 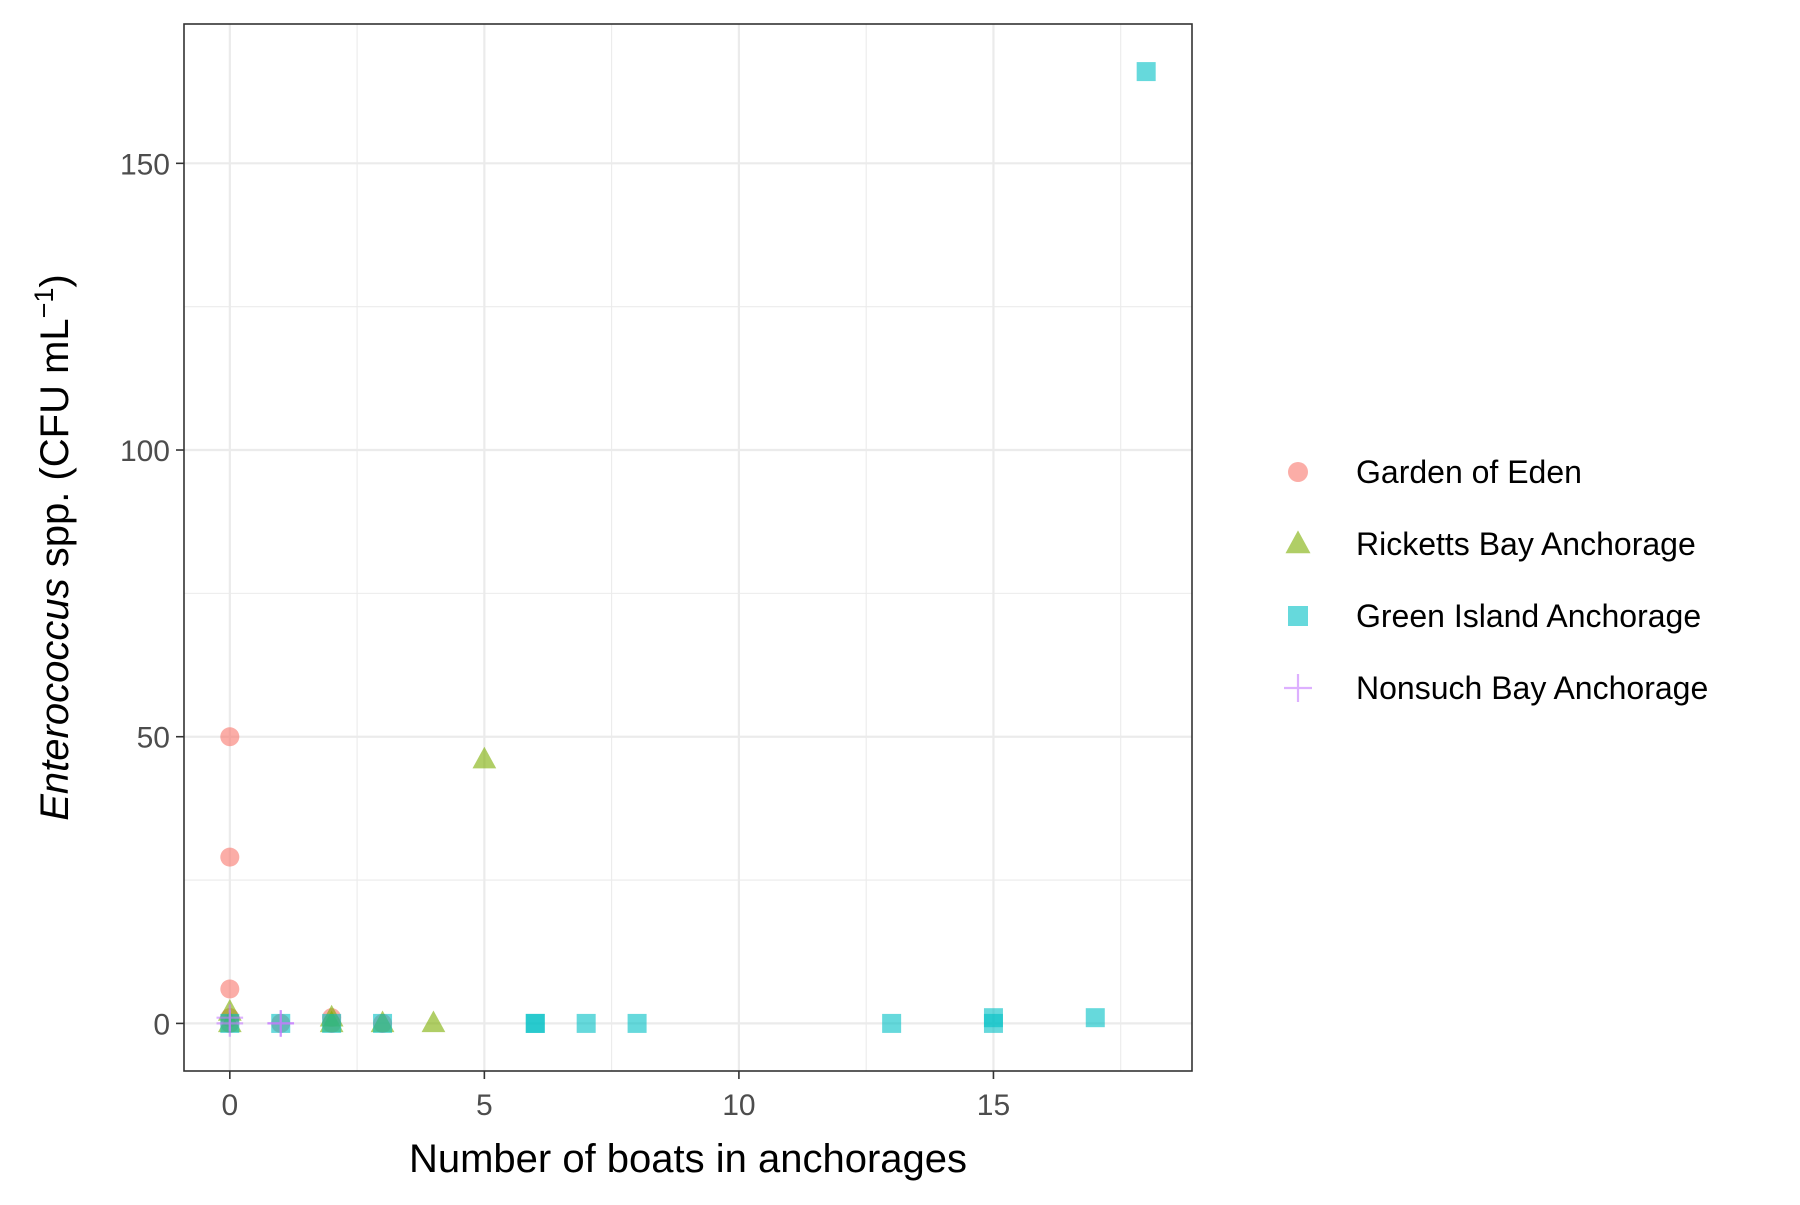 I want to click on legend-label: Nonsuch Bay Anchorage, so click(x=1532, y=688).